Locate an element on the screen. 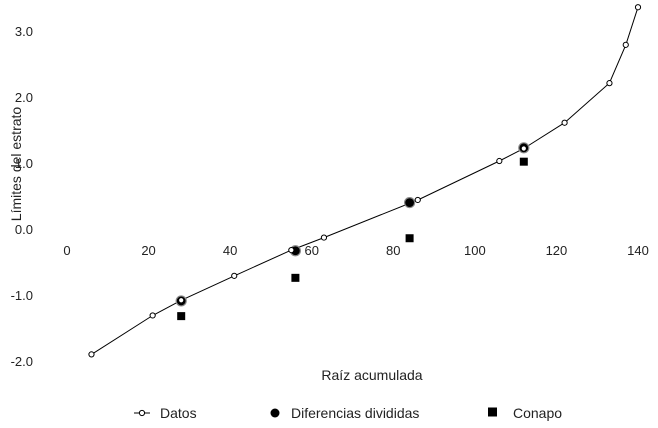  y-axis-tick-labels: 3.0 2.0 1.0 0.0 -1.0 -2.0 is located at coordinates (22, 196).